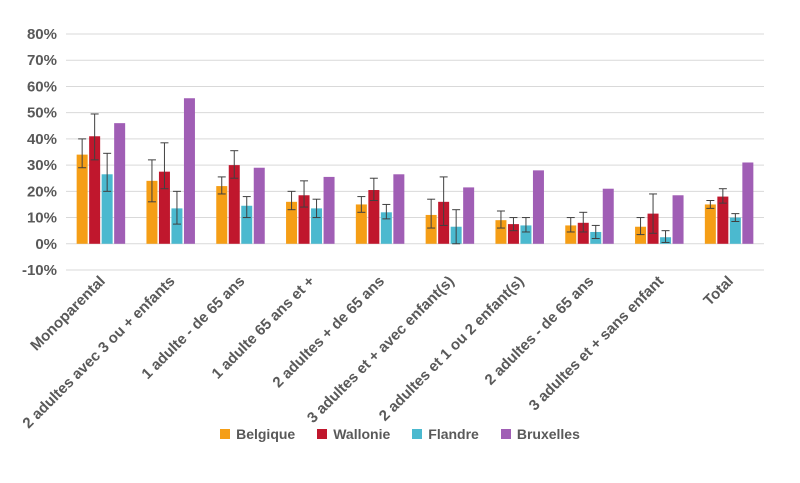 The image size is (800, 483). Describe the element at coordinates (39, 152) in the screenshot. I see `y-axis-tick-labels: -10% 0% 10% 20% 30% 40% 50% 60% 70% 80%` at that location.